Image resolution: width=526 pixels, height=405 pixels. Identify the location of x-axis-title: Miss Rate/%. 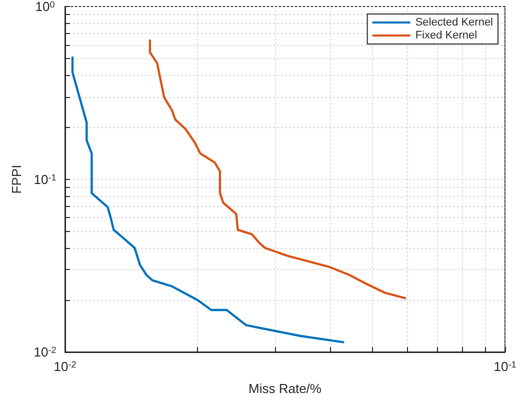
(285, 388).